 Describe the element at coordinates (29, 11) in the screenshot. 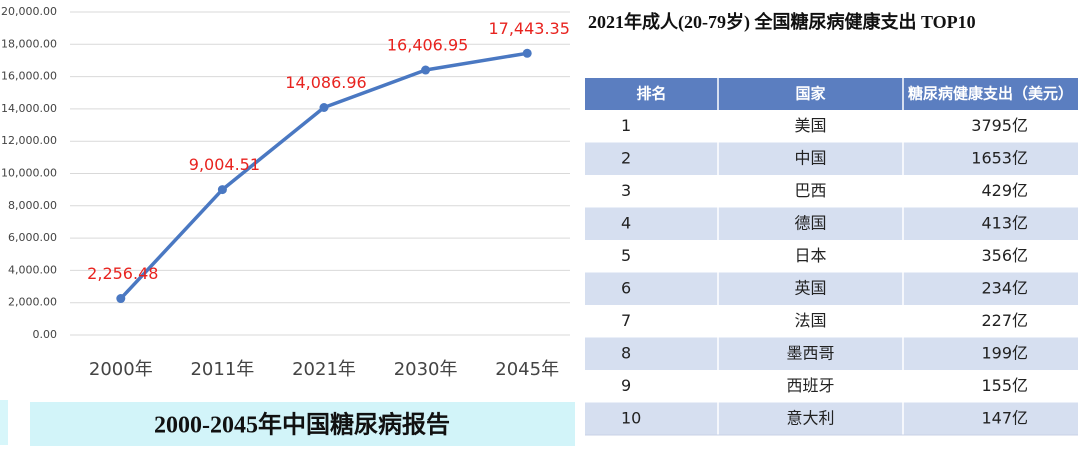

I see `y-tick-label: 20,000.00` at that location.